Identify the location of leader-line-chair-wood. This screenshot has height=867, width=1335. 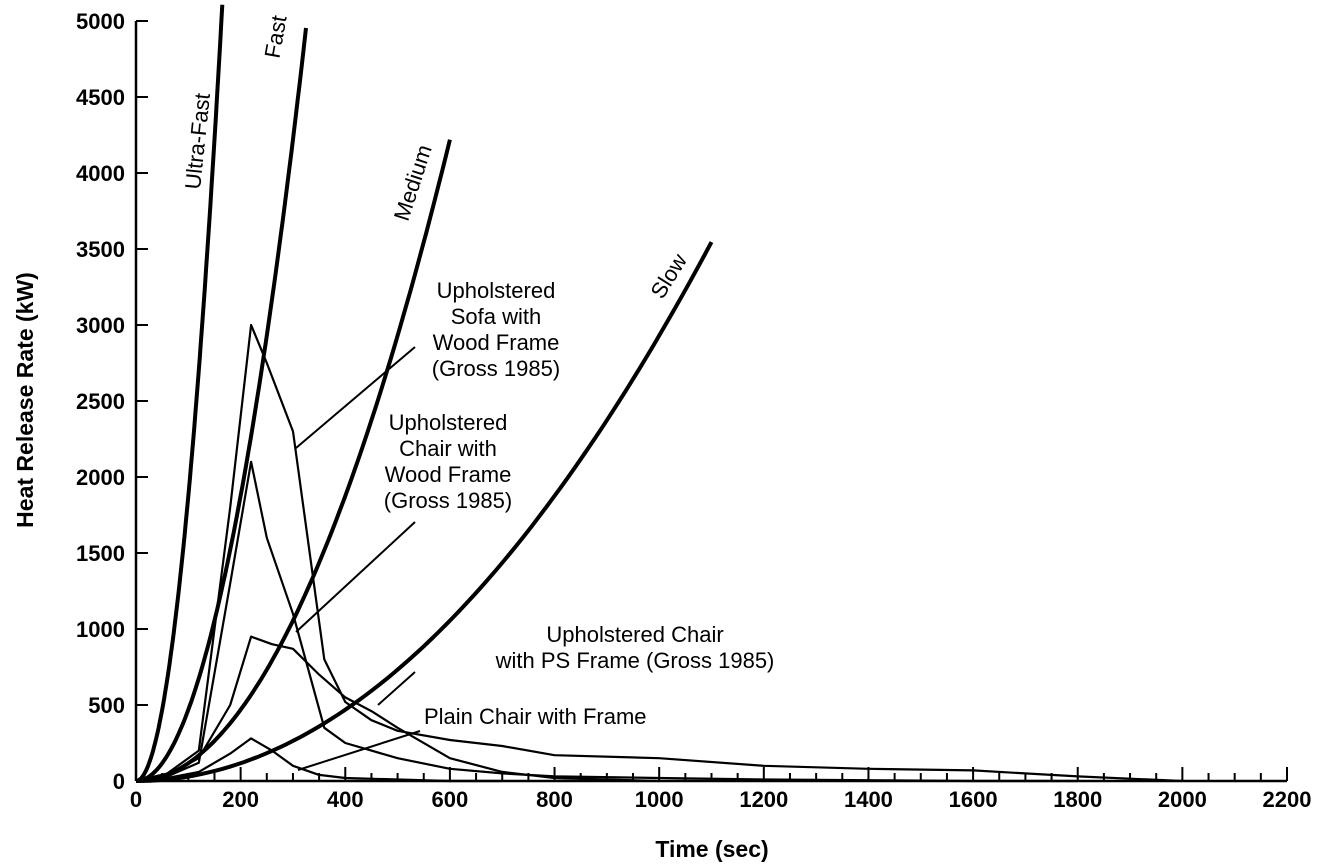
(355, 577).